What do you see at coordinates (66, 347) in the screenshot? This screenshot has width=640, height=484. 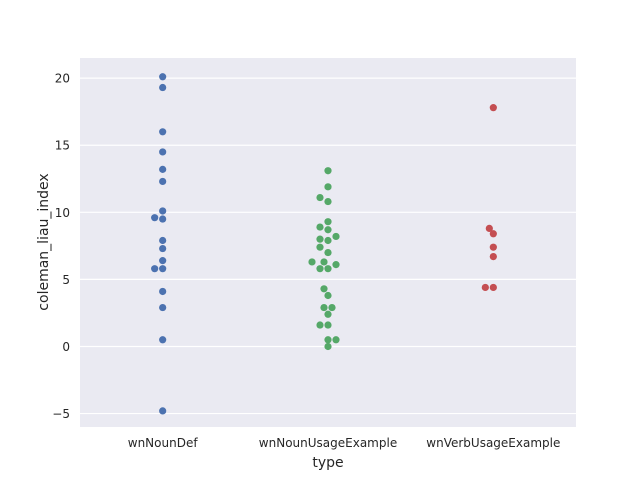 I see `y-tick-label: 0` at bounding box center [66, 347].